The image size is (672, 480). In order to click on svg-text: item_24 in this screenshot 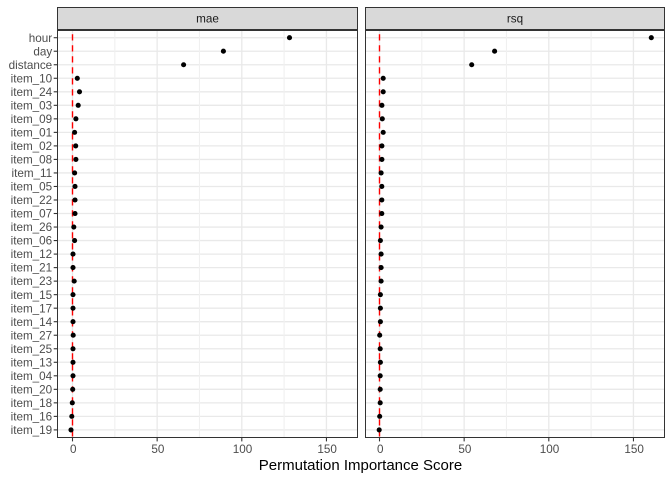, I will do `click(32, 92)`.